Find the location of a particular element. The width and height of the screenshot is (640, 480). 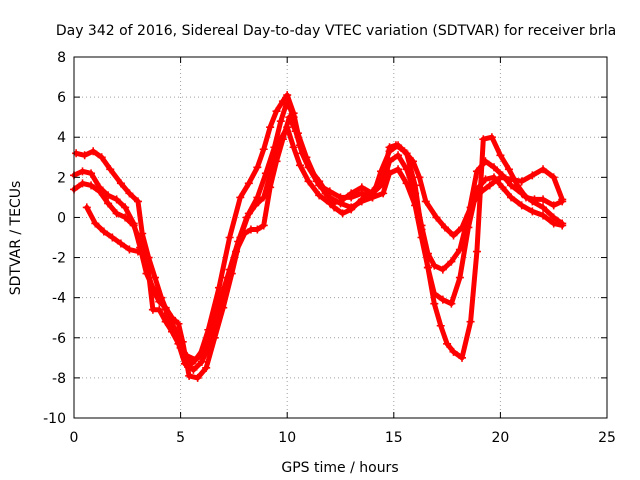

x-tick-label: 5 is located at coordinates (180, 438).